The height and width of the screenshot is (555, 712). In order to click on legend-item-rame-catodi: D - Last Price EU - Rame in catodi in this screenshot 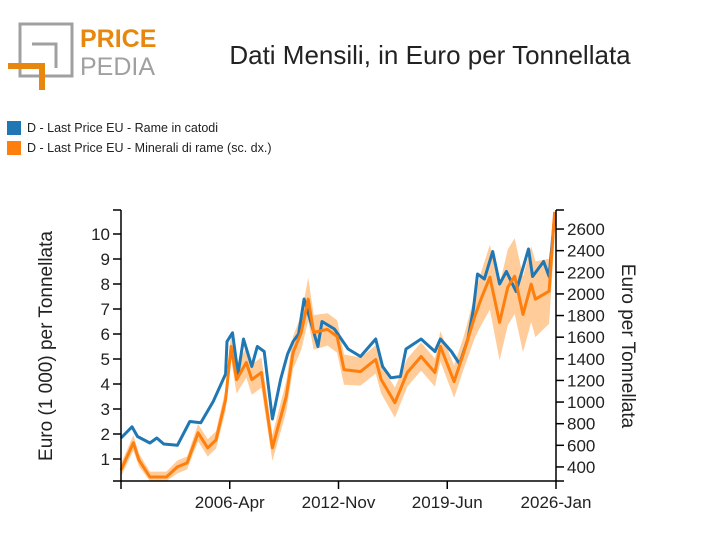, I will do `click(139, 128)`.